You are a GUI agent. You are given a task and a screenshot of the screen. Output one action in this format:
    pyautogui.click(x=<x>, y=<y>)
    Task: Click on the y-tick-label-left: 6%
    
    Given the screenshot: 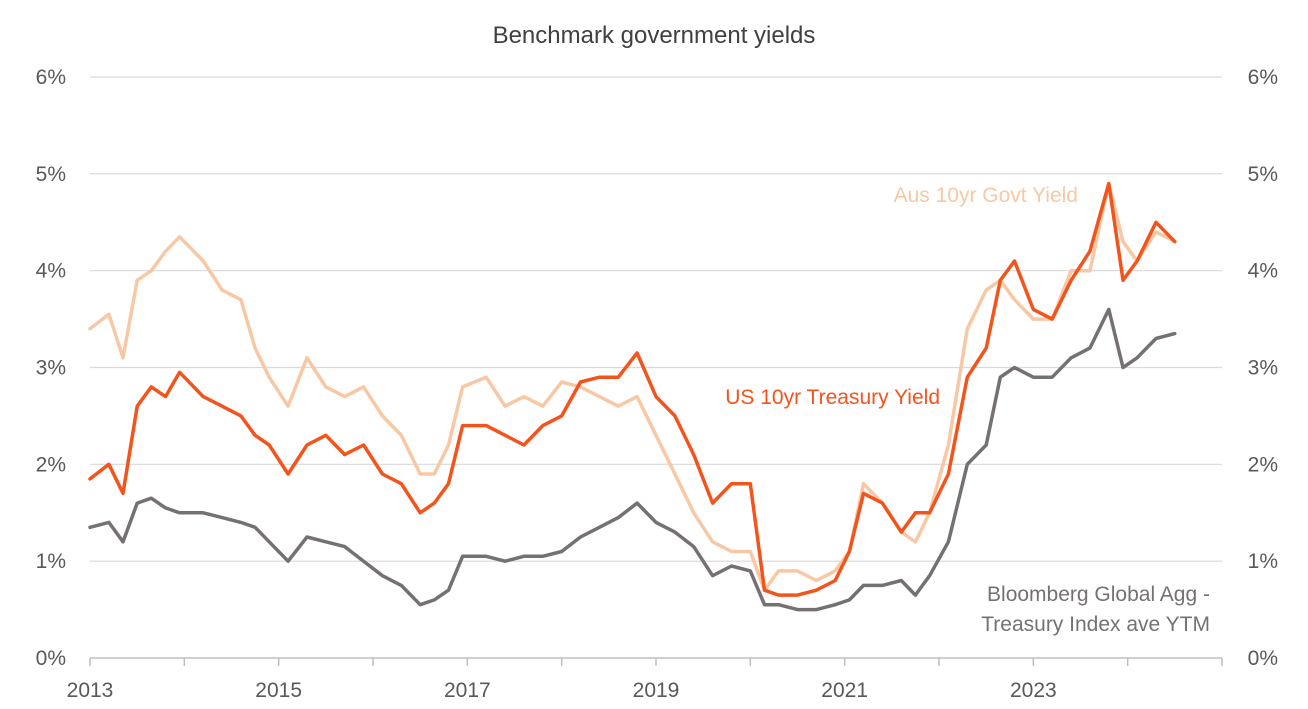 What is the action you would take?
    pyautogui.click(x=51, y=77)
    